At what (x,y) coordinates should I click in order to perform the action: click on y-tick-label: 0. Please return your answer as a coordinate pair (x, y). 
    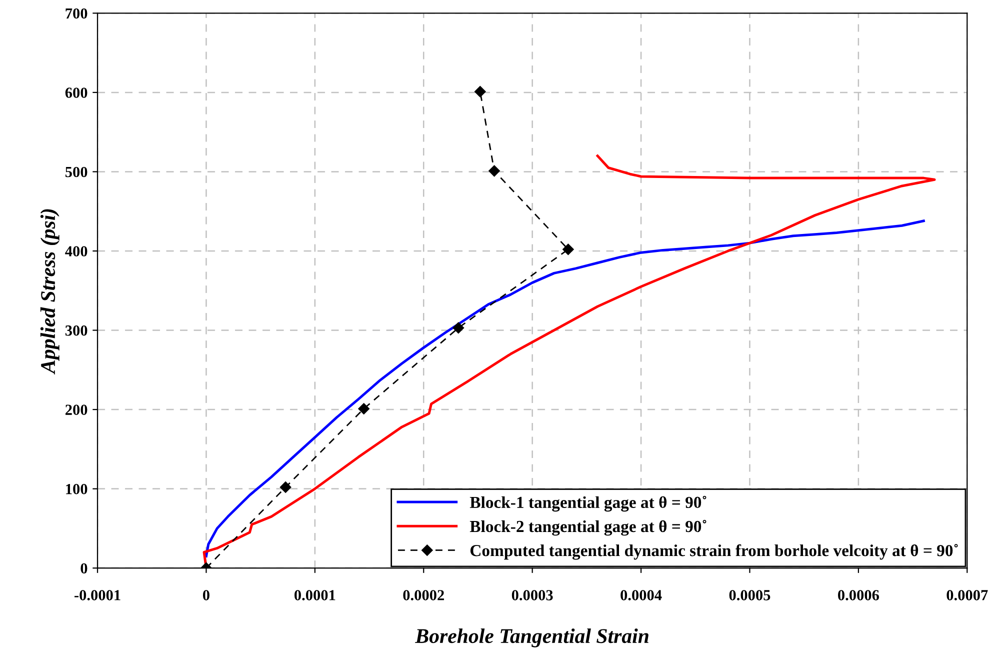
    Looking at the image, I should click on (84, 568).